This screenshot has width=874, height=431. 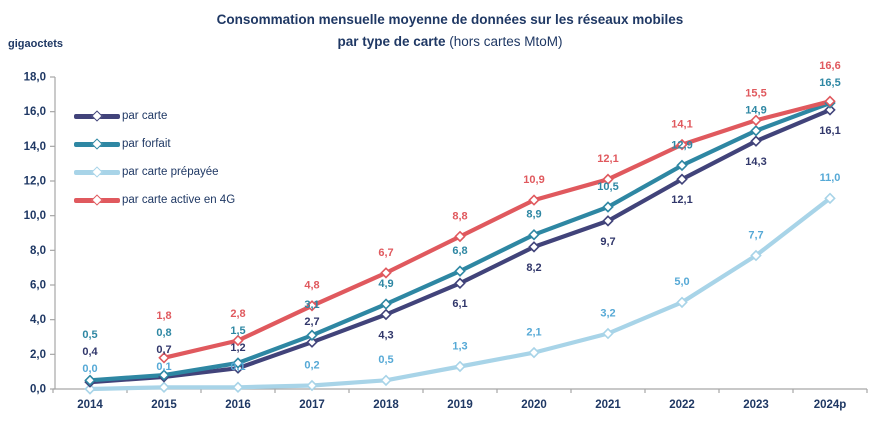 What do you see at coordinates (385, 253) in the screenshot?
I see `svg-text: 6,7` at bounding box center [385, 253].